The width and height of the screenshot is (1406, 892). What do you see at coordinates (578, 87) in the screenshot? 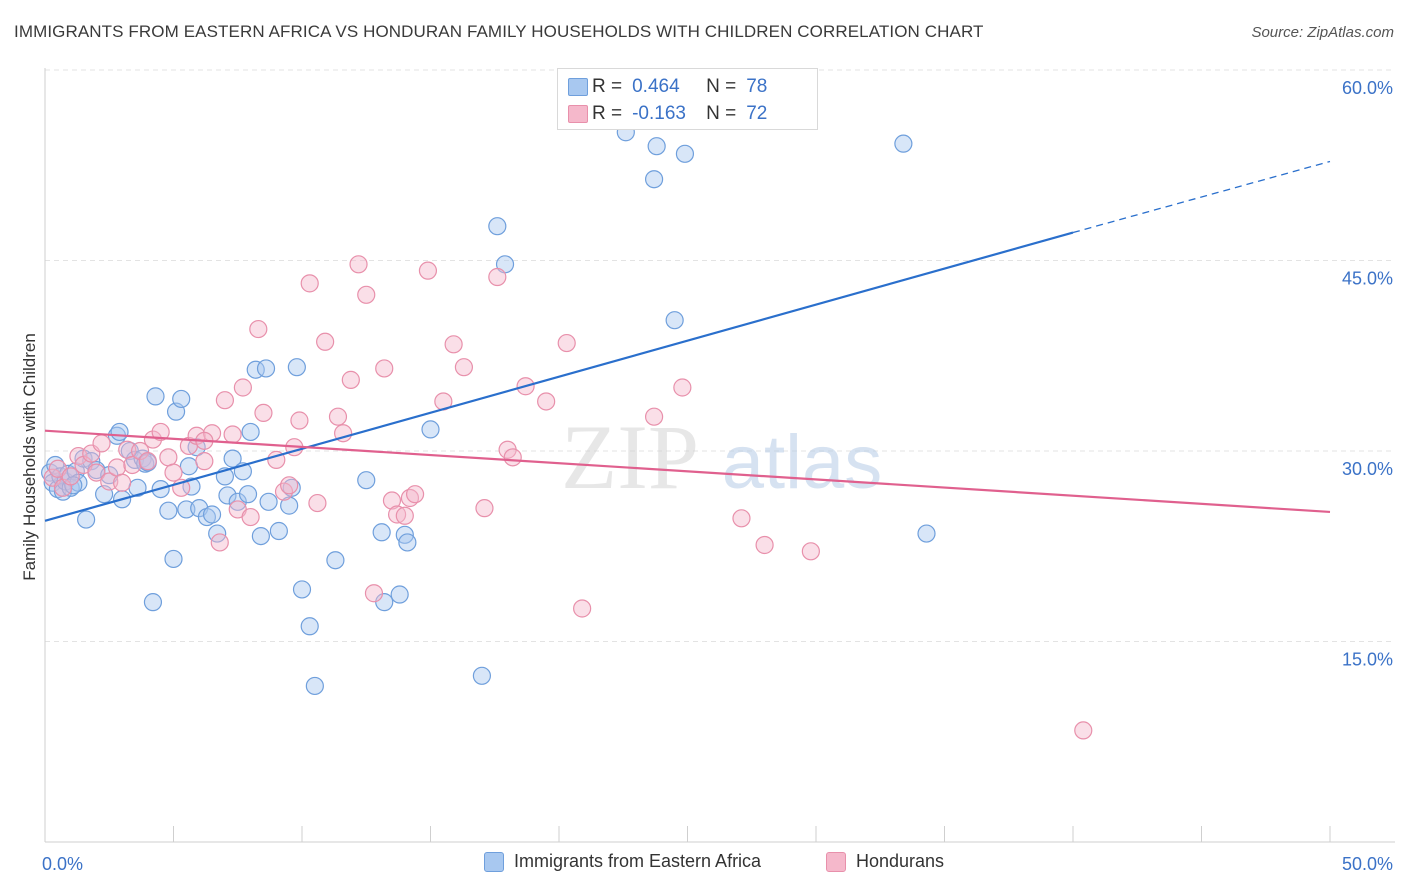
I see `legend-swatch-blue` at bounding box center [578, 87].